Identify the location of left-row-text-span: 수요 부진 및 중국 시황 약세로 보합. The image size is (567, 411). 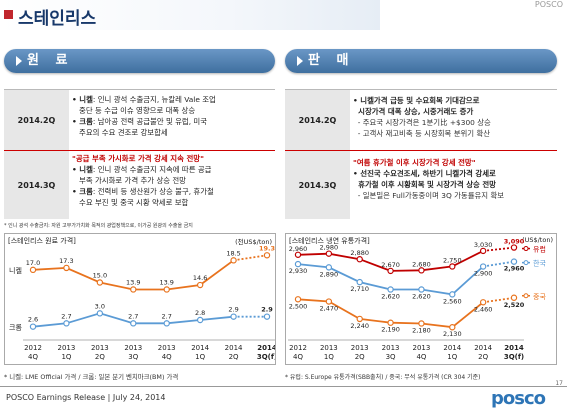
(130, 202).